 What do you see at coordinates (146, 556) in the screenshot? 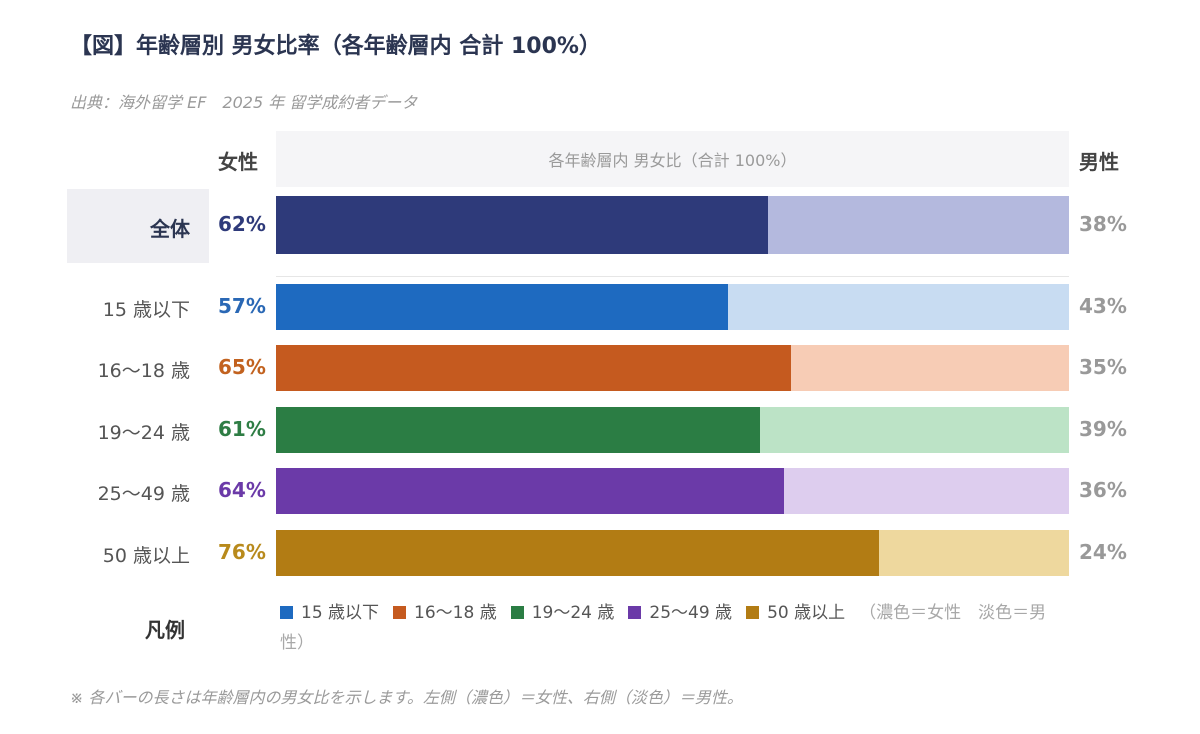
I see `category-label: 50 歳以上` at bounding box center [146, 556].